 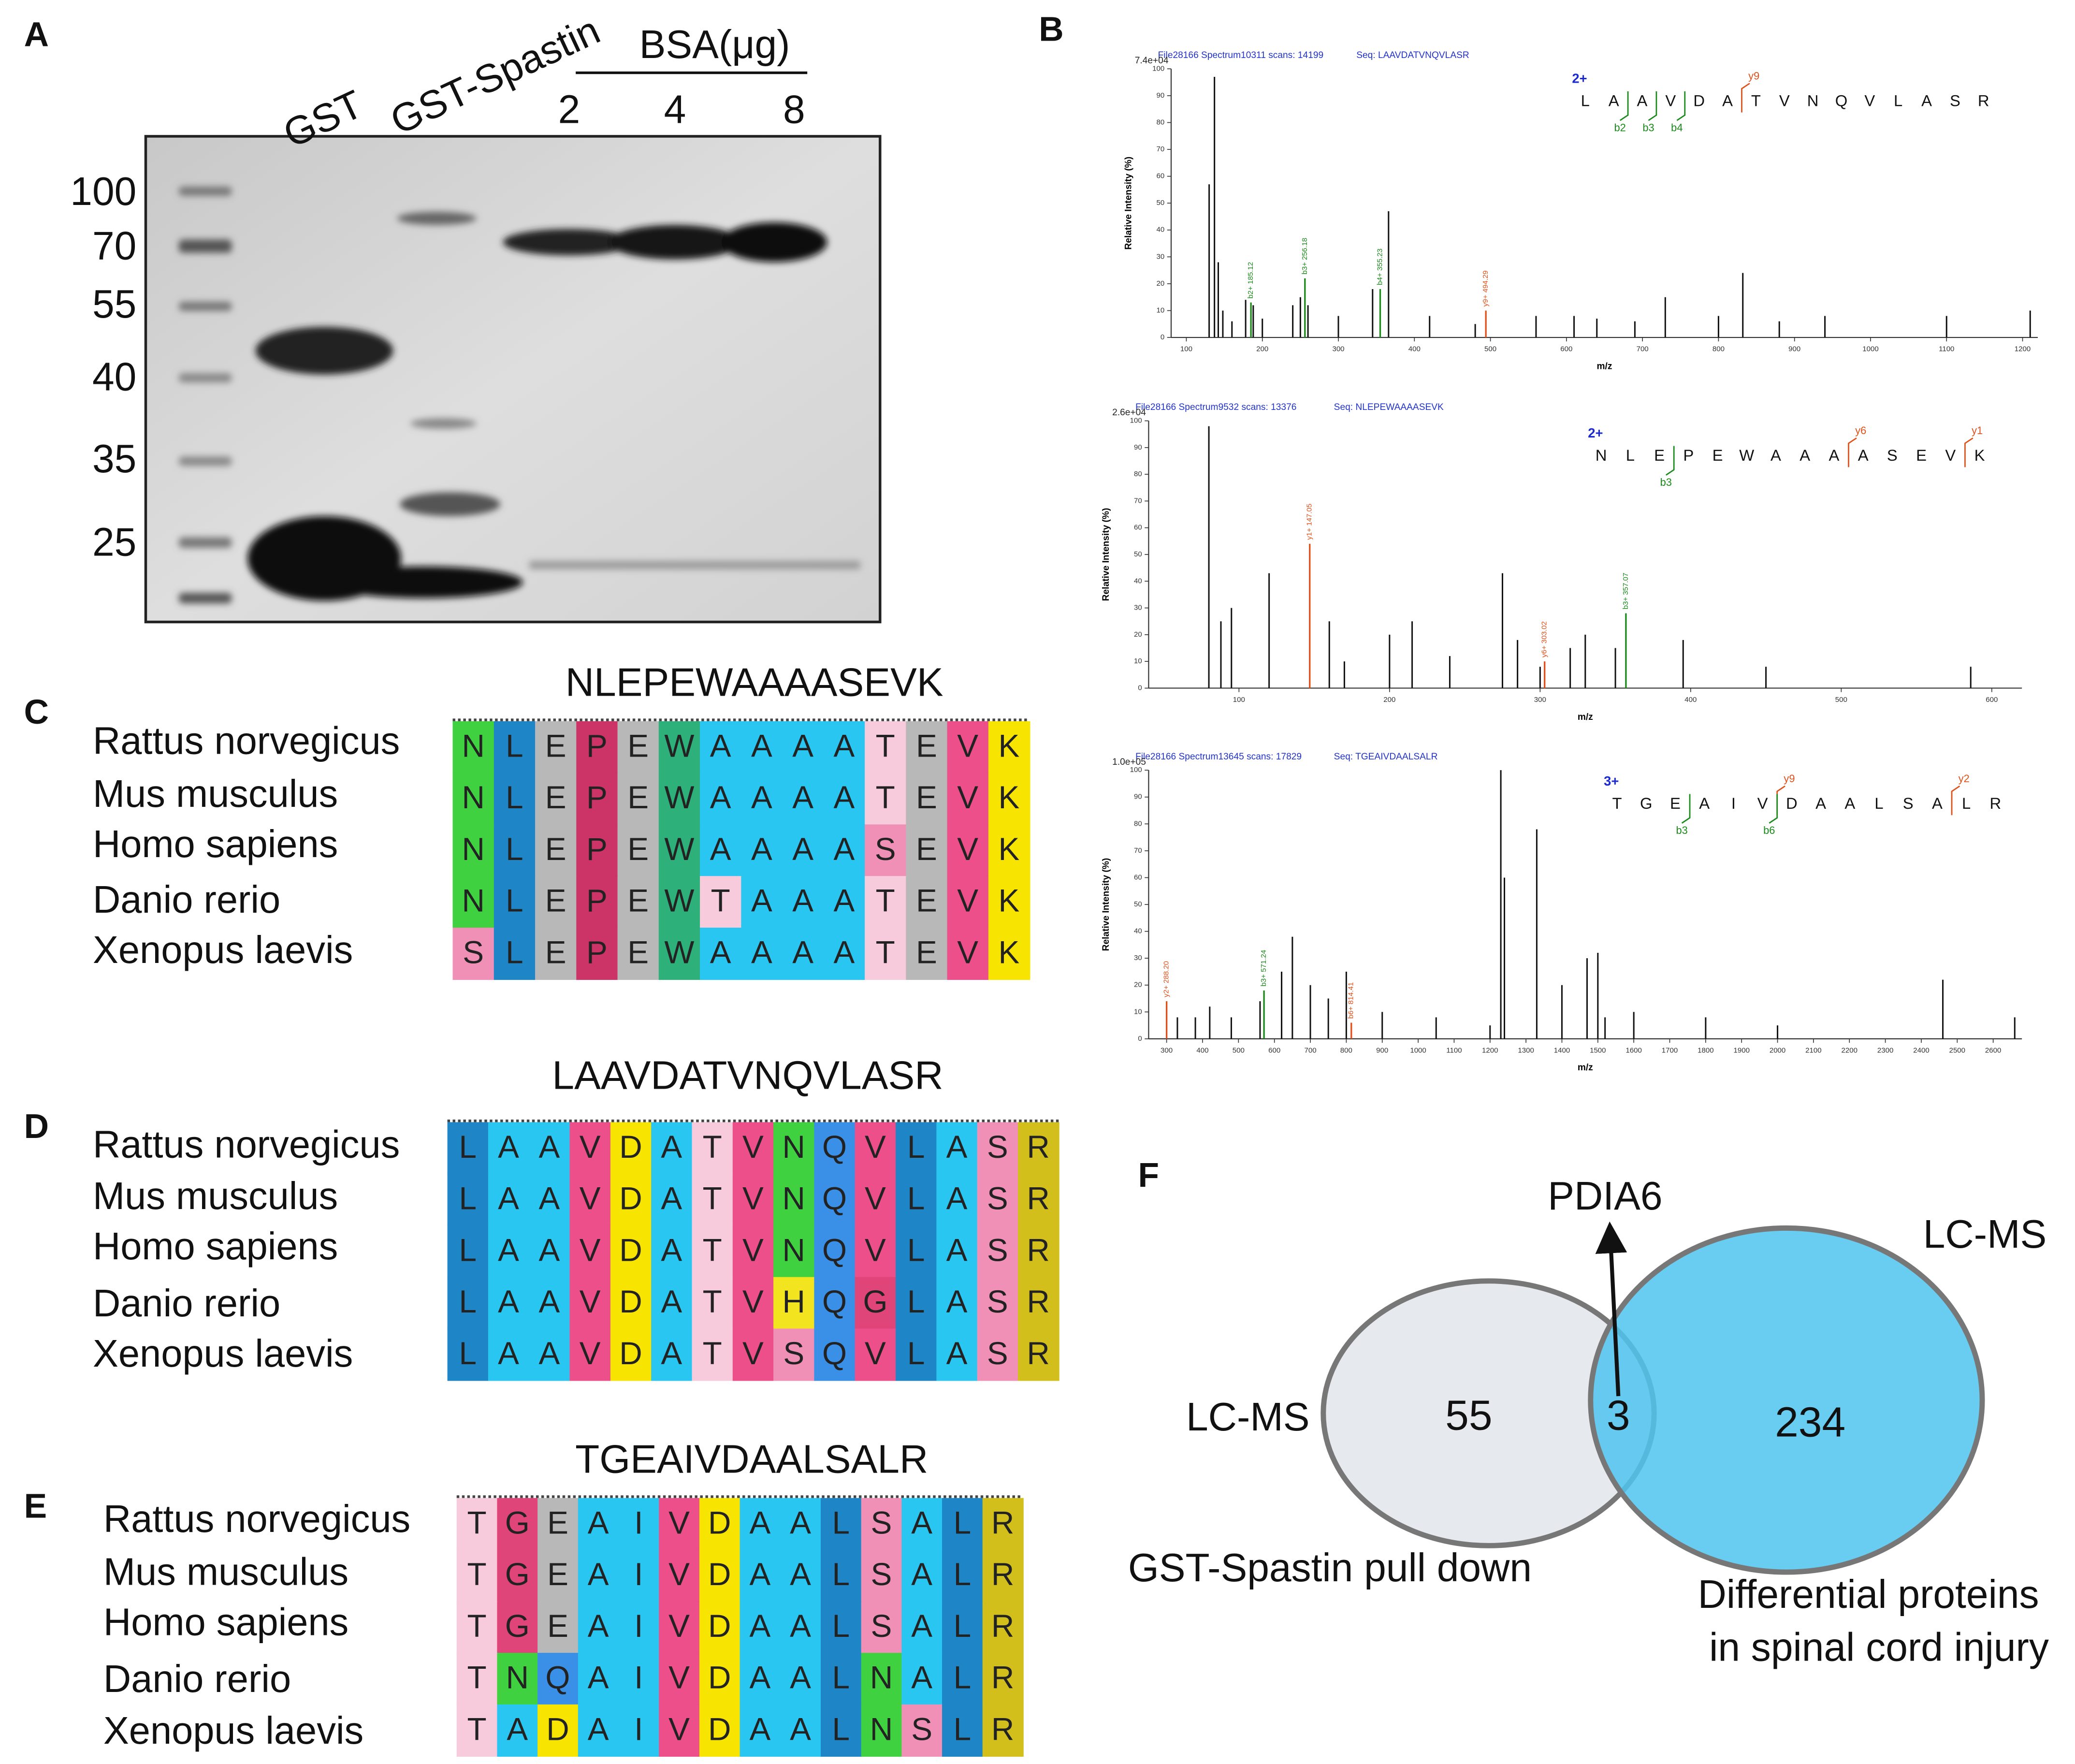 I want to click on y-tick-label: 100, so click(x=1136, y=770).